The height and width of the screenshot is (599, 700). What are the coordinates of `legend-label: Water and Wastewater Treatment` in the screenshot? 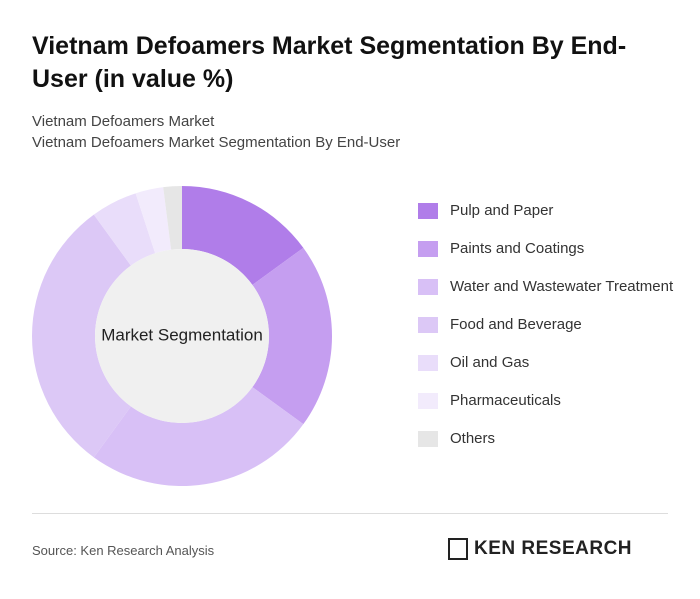 It's located at (562, 286).